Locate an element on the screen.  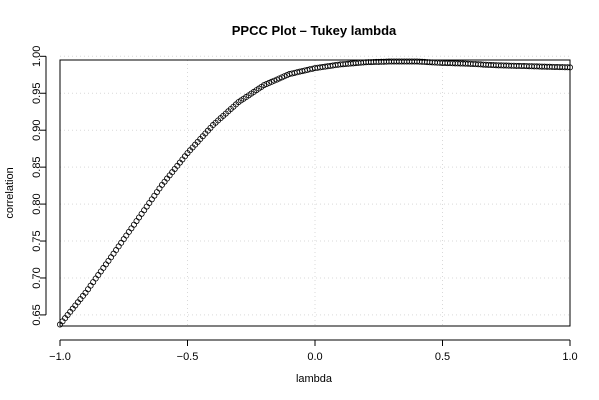
x-tick-label: 1.0 is located at coordinates (569, 357).